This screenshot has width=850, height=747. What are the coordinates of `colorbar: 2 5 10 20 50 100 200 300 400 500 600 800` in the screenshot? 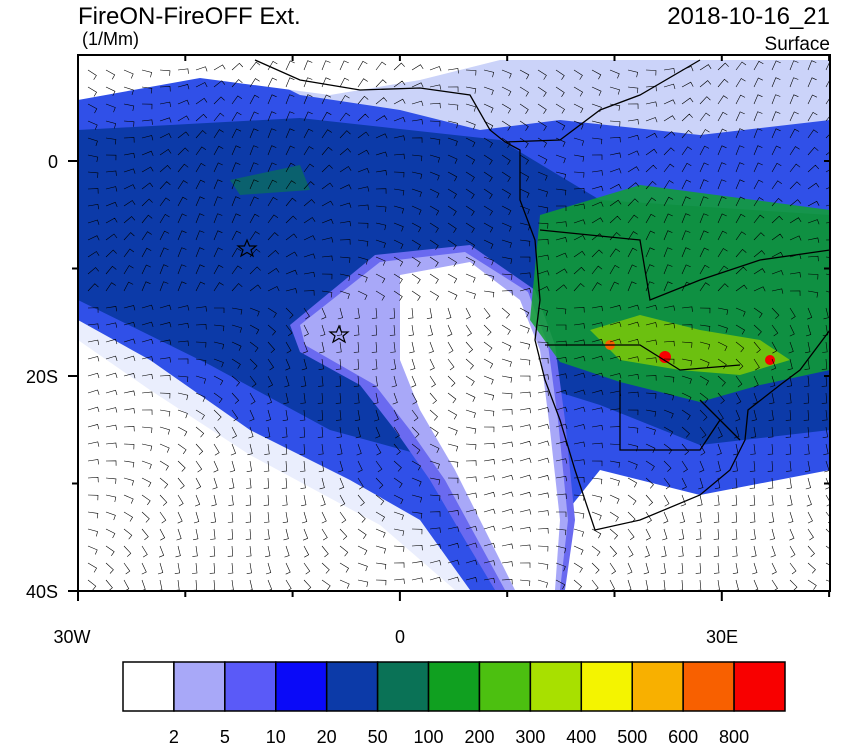 It's located at (454, 704).